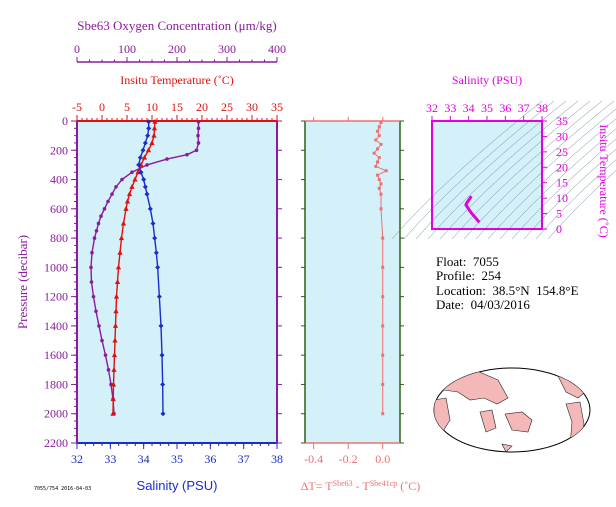  Describe the element at coordinates (227, 49) in the screenshot. I see `oxygen-tick-label: 300` at that location.